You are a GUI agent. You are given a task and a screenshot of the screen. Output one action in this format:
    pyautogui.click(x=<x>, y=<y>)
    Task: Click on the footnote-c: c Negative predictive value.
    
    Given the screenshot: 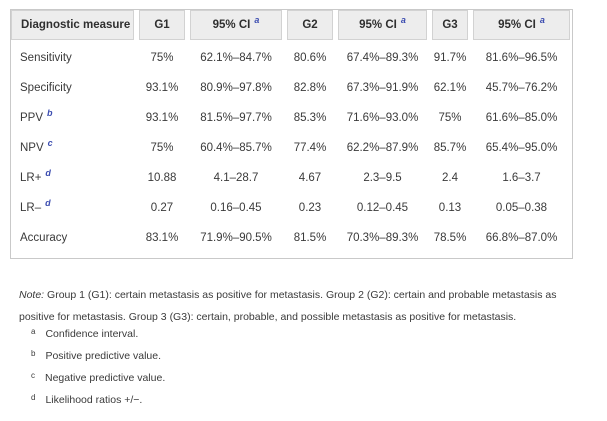 What is the action you would take?
    pyautogui.click(x=301, y=378)
    